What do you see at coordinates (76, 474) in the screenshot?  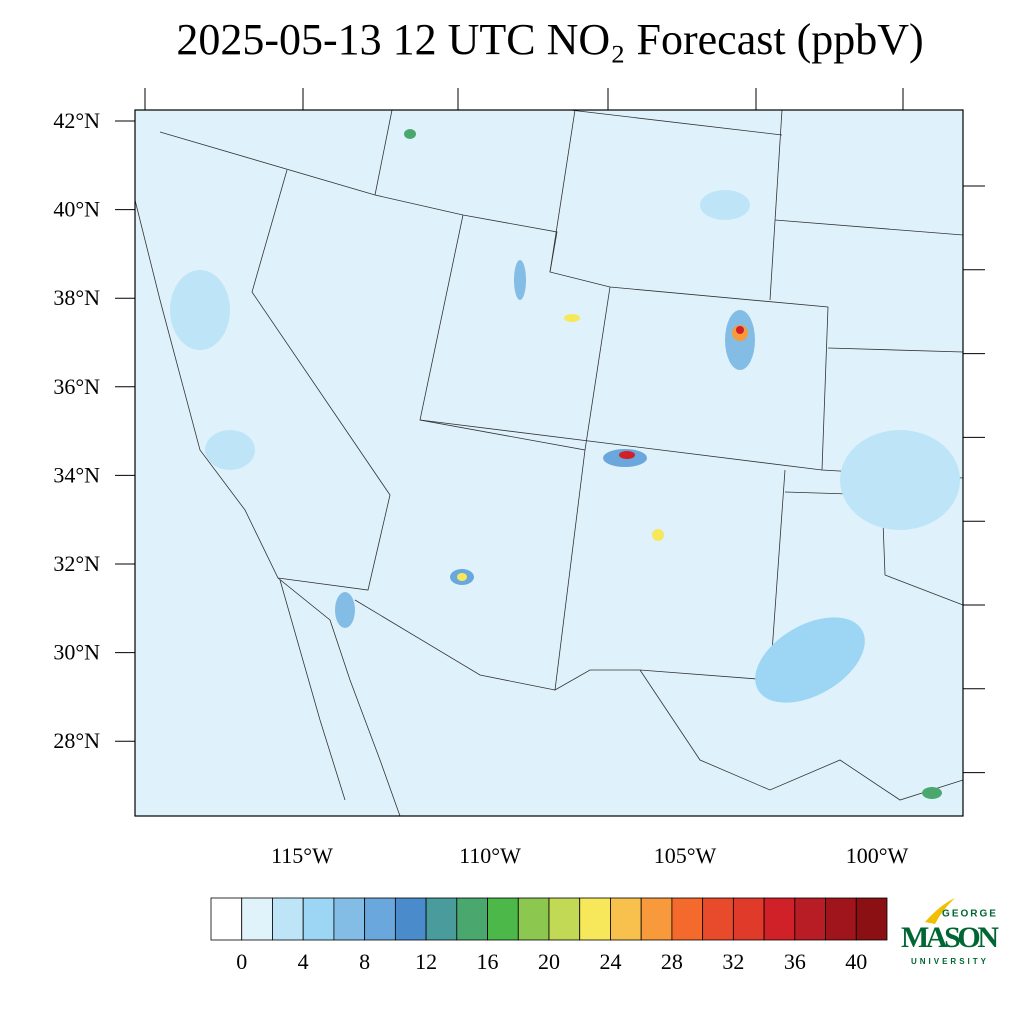 I see `lat-label: 34°N` at bounding box center [76, 474].